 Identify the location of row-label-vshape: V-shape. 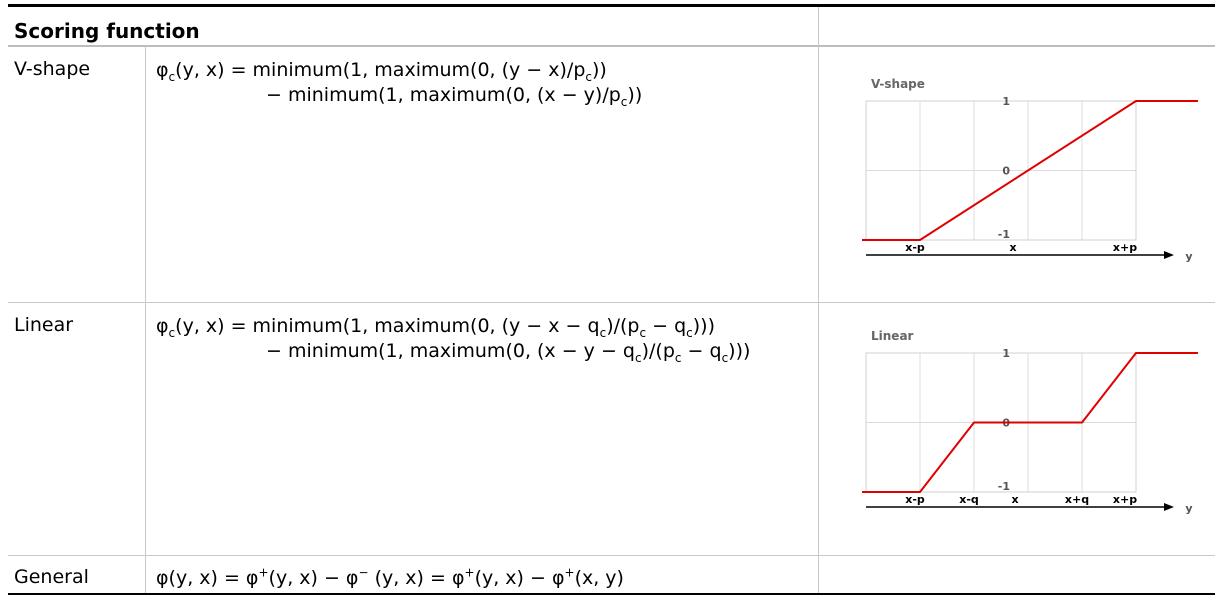
(52, 69).